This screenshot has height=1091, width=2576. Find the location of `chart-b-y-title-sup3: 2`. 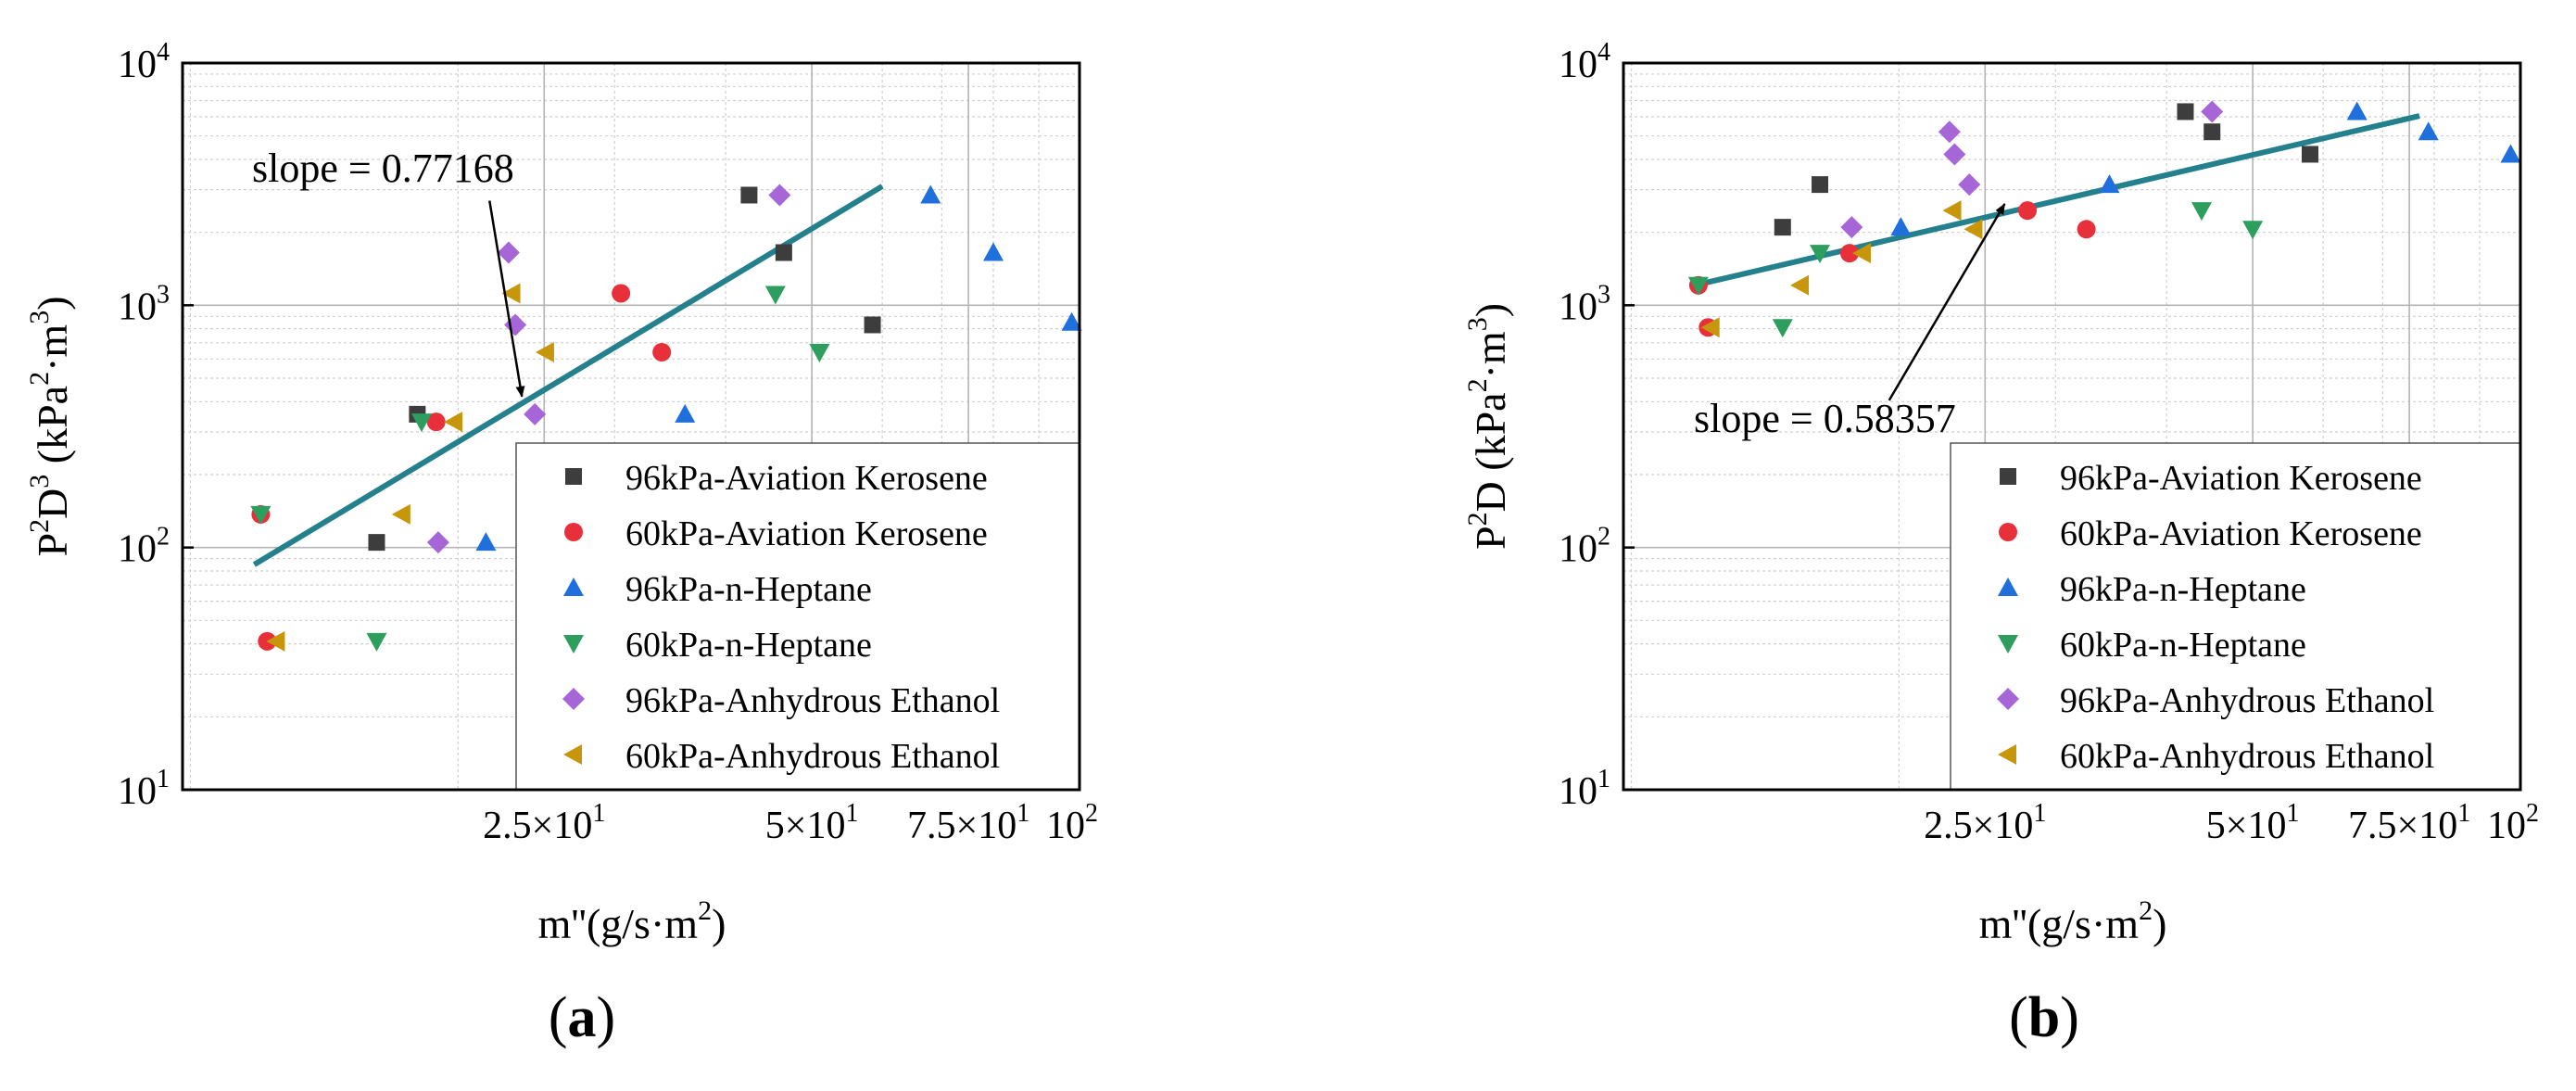

chart-b-y-title-sup3: 2 is located at coordinates (1477, 385).